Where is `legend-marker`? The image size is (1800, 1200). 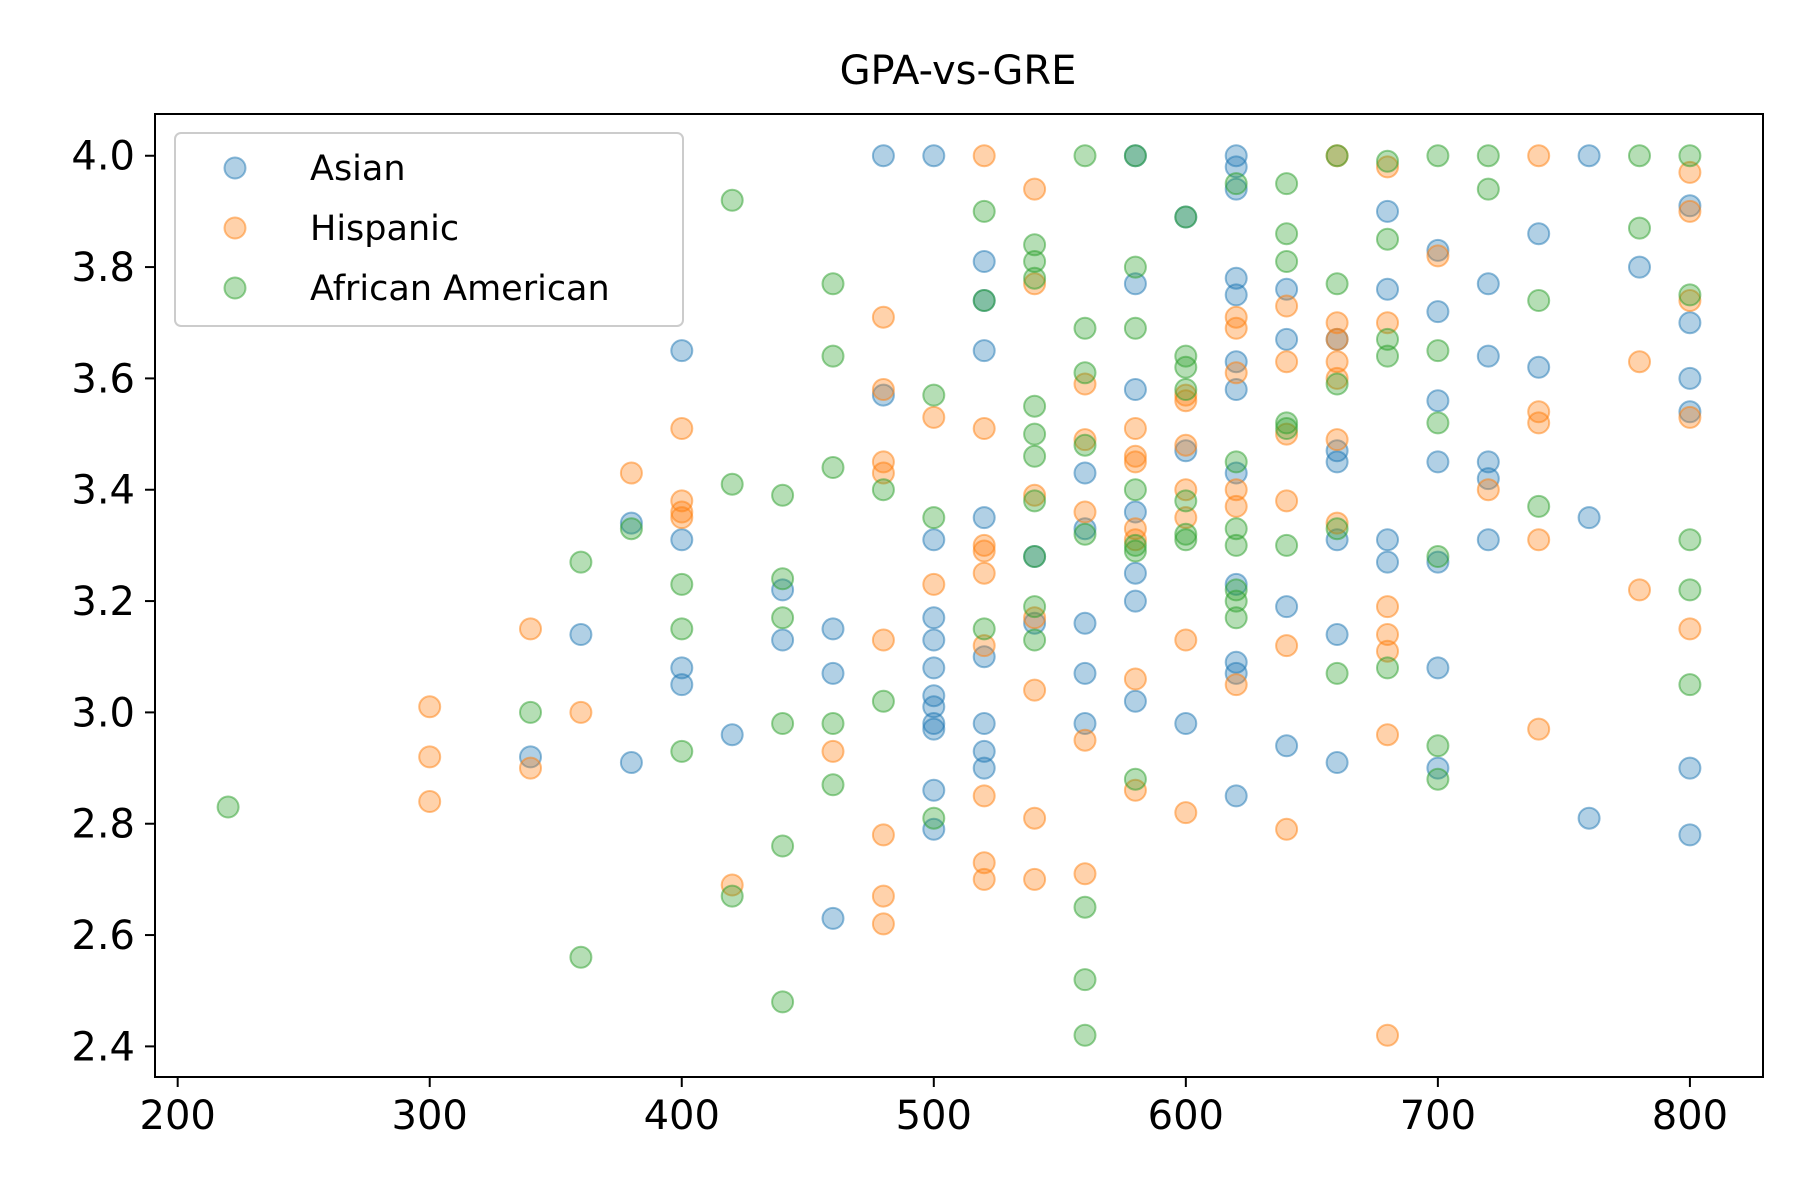
legend-marker is located at coordinates (235, 168).